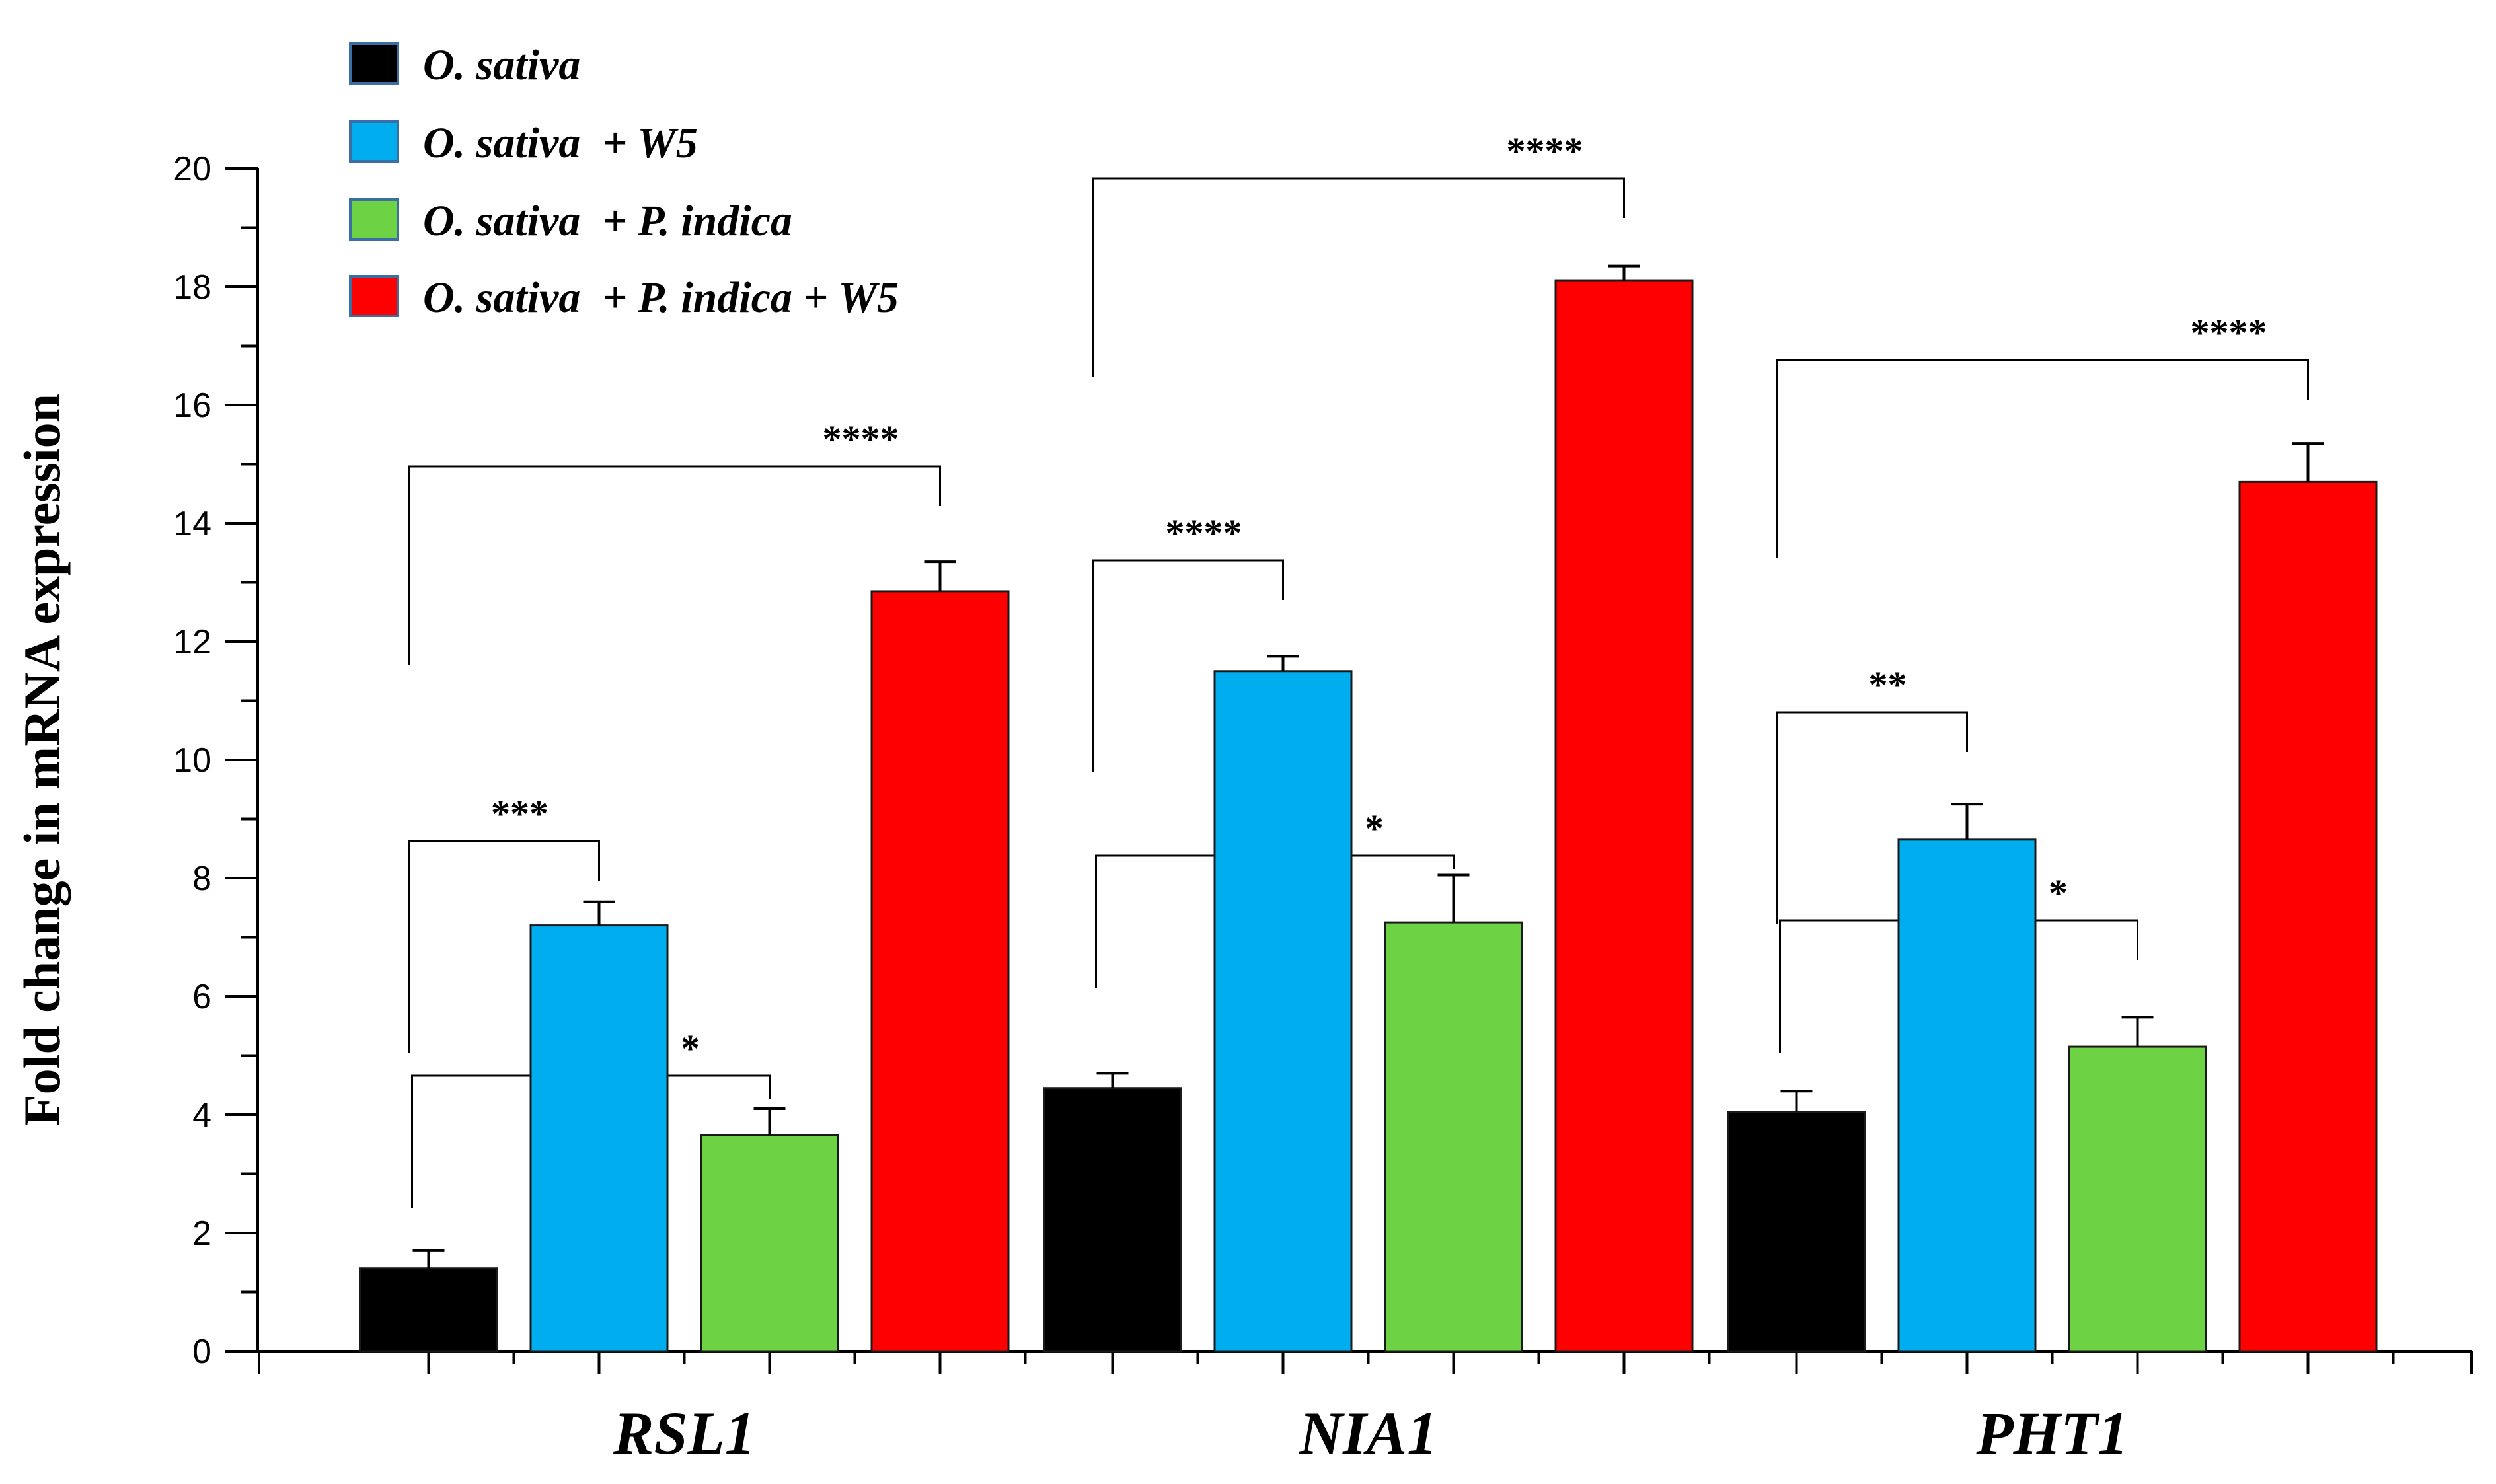 The width and height of the screenshot is (2496, 1484). What do you see at coordinates (201, 1352) in the screenshot?
I see `y-tick-label: 0` at bounding box center [201, 1352].